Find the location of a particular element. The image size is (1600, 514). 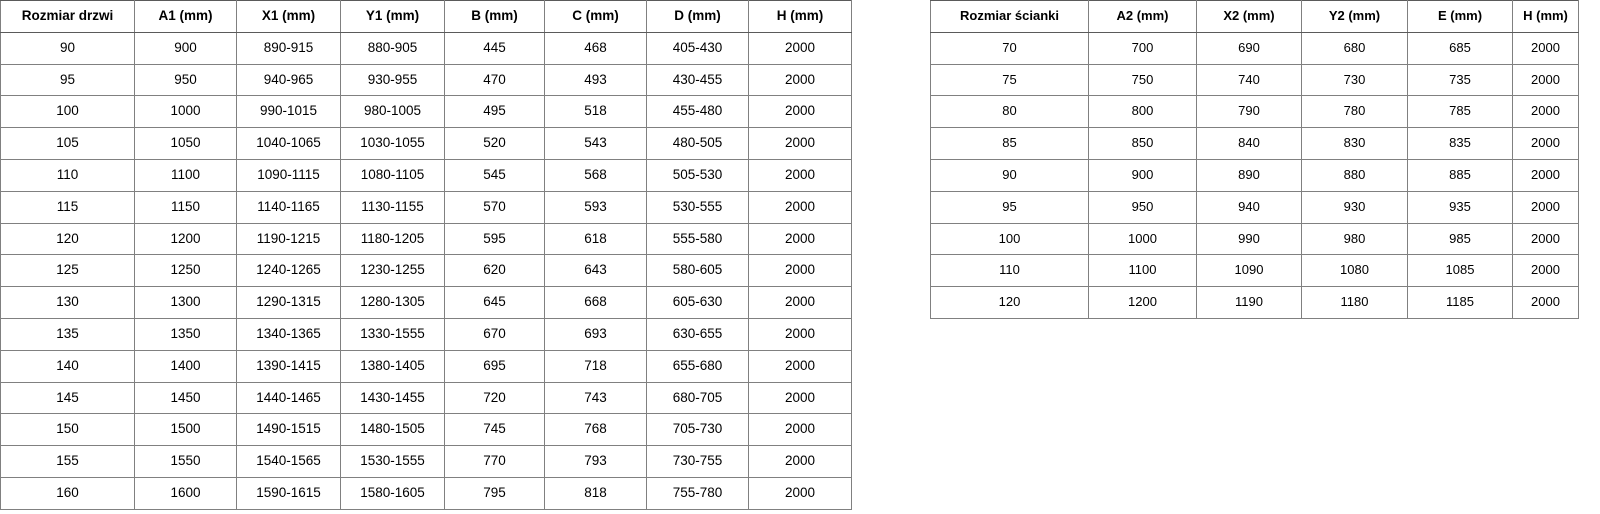

doors-cell-r6-c7: 2000 is located at coordinates (800, 239).